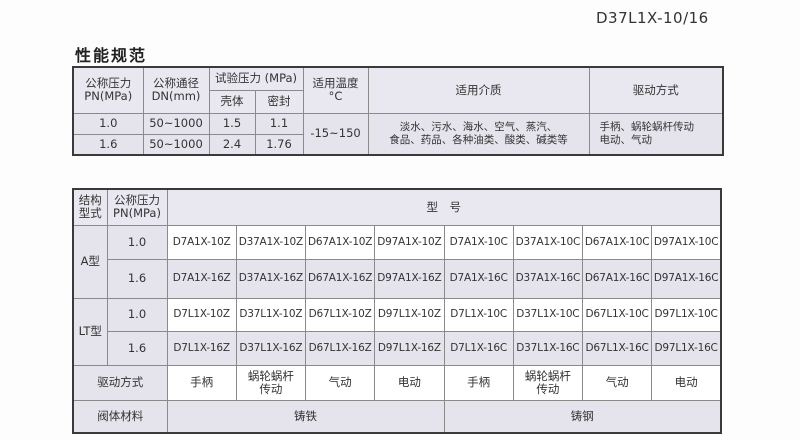 The height and width of the screenshot is (440, 800). What do you see at coordinates (656, 90) in the screenshot?
I see `header-drive: 驱动方式` at bounding box center [656, 90].